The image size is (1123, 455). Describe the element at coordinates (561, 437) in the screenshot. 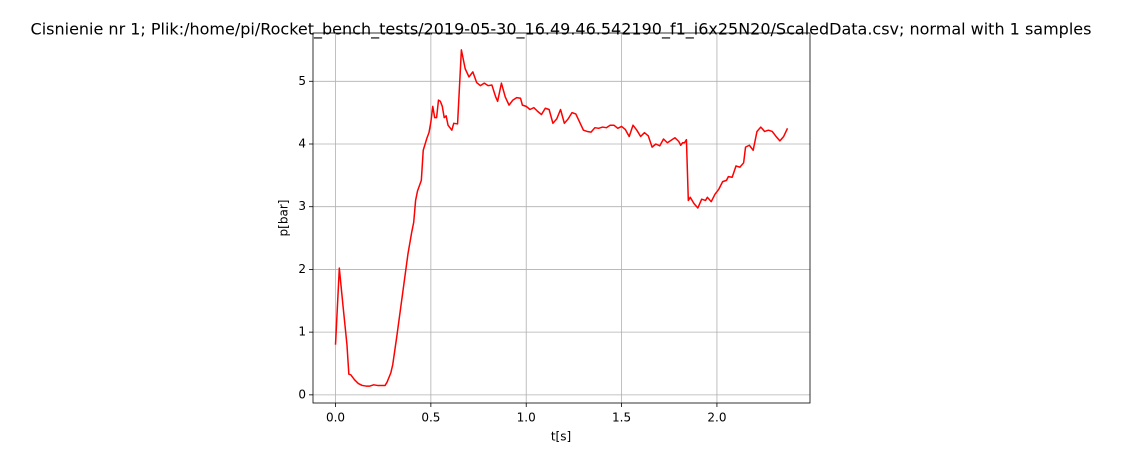

I see `x-axis-label: t[s]` at that location.